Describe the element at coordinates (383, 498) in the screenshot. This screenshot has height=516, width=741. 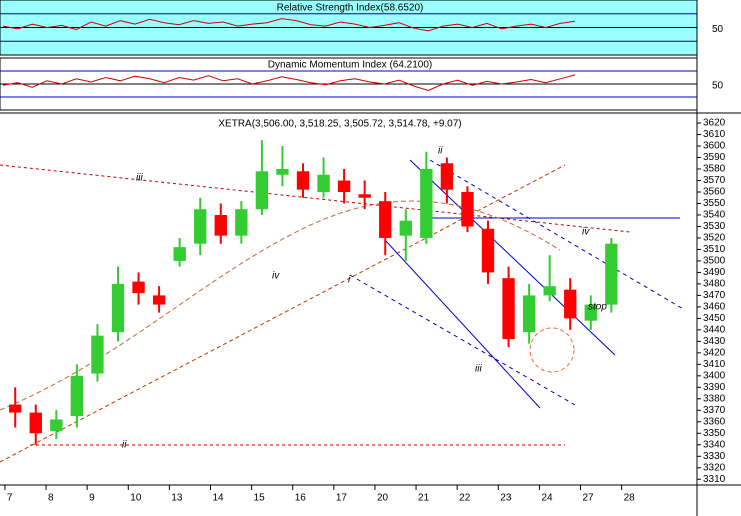
I see `x-tick-label: 20` at that location.